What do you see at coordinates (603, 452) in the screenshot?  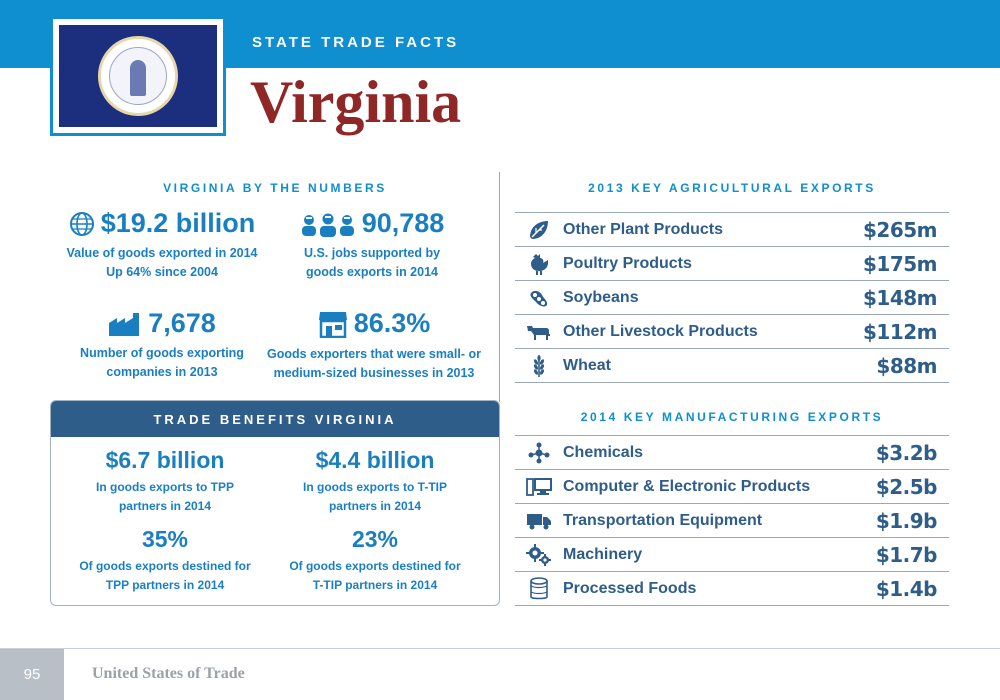 I see `export-label: Chemicals` at bounding box center [603, 452].